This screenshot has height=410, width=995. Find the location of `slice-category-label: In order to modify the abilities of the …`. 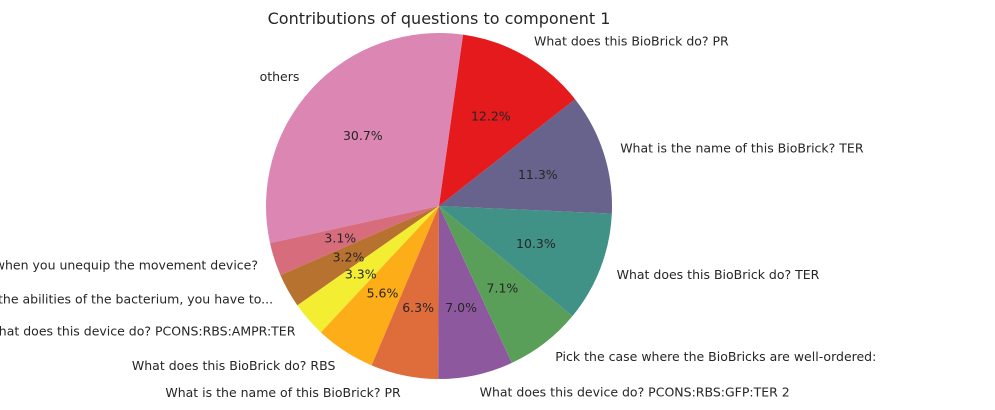

slice-category-label: In order to modify the abilities of the … is located at coordinates (136, 299).